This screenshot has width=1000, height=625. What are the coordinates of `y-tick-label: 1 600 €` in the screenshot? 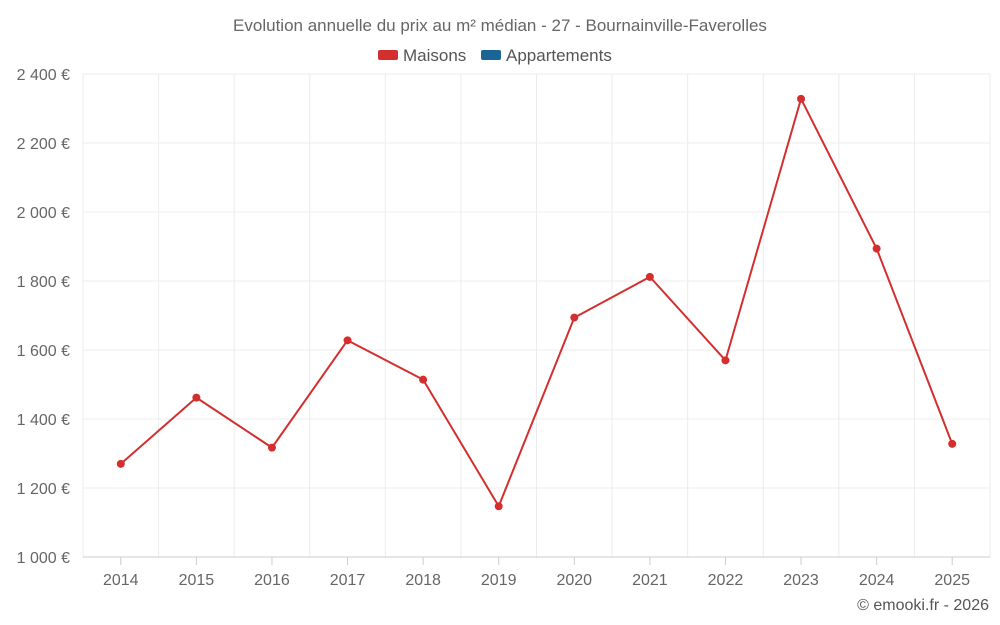 It's located at (43, 351).